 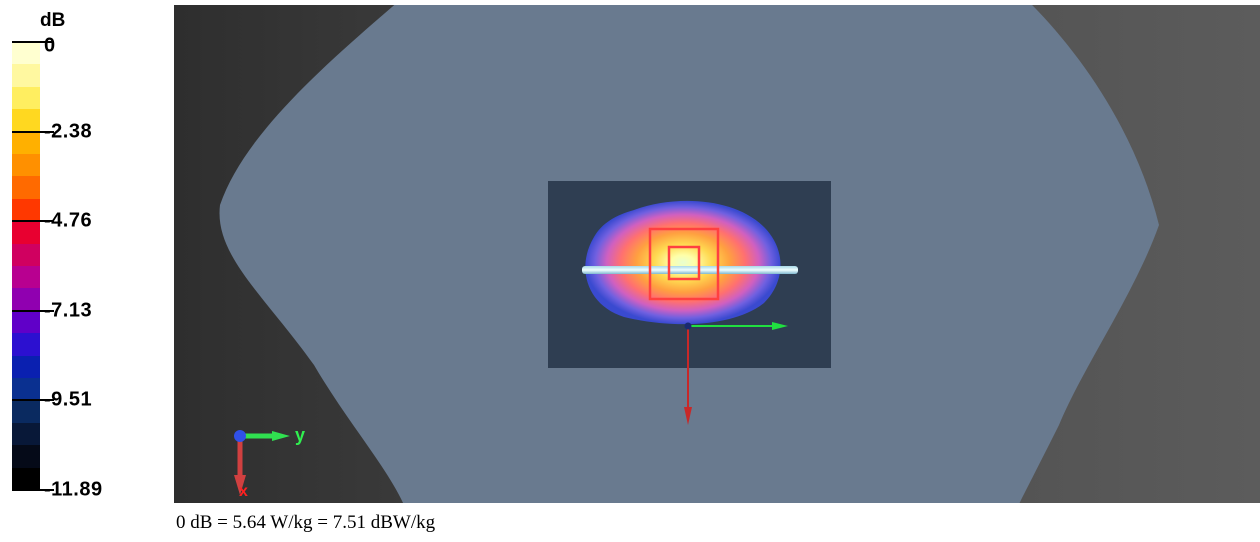 I want to click on ref-axis-y-arrow, so click(x=780, y=326).